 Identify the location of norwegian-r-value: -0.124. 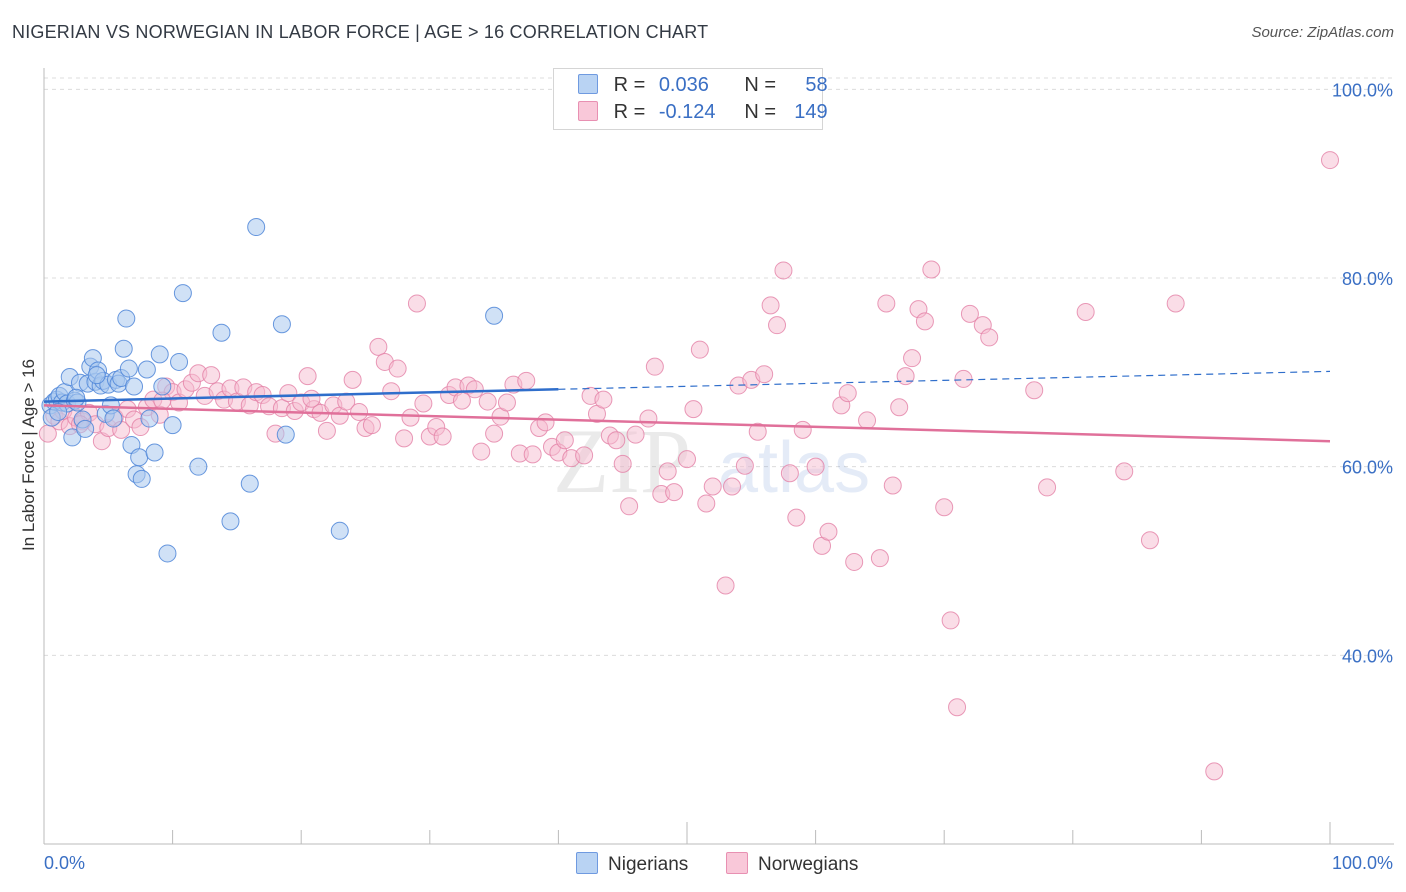
(687, 112).